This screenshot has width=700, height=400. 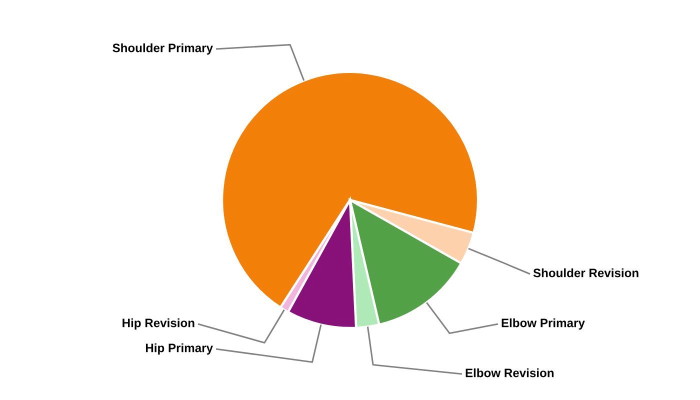 What do you see at coordinates (179, 349) in the screenshot?
I see `slice-label: Hip Primary` at bounding box center [179, 349].